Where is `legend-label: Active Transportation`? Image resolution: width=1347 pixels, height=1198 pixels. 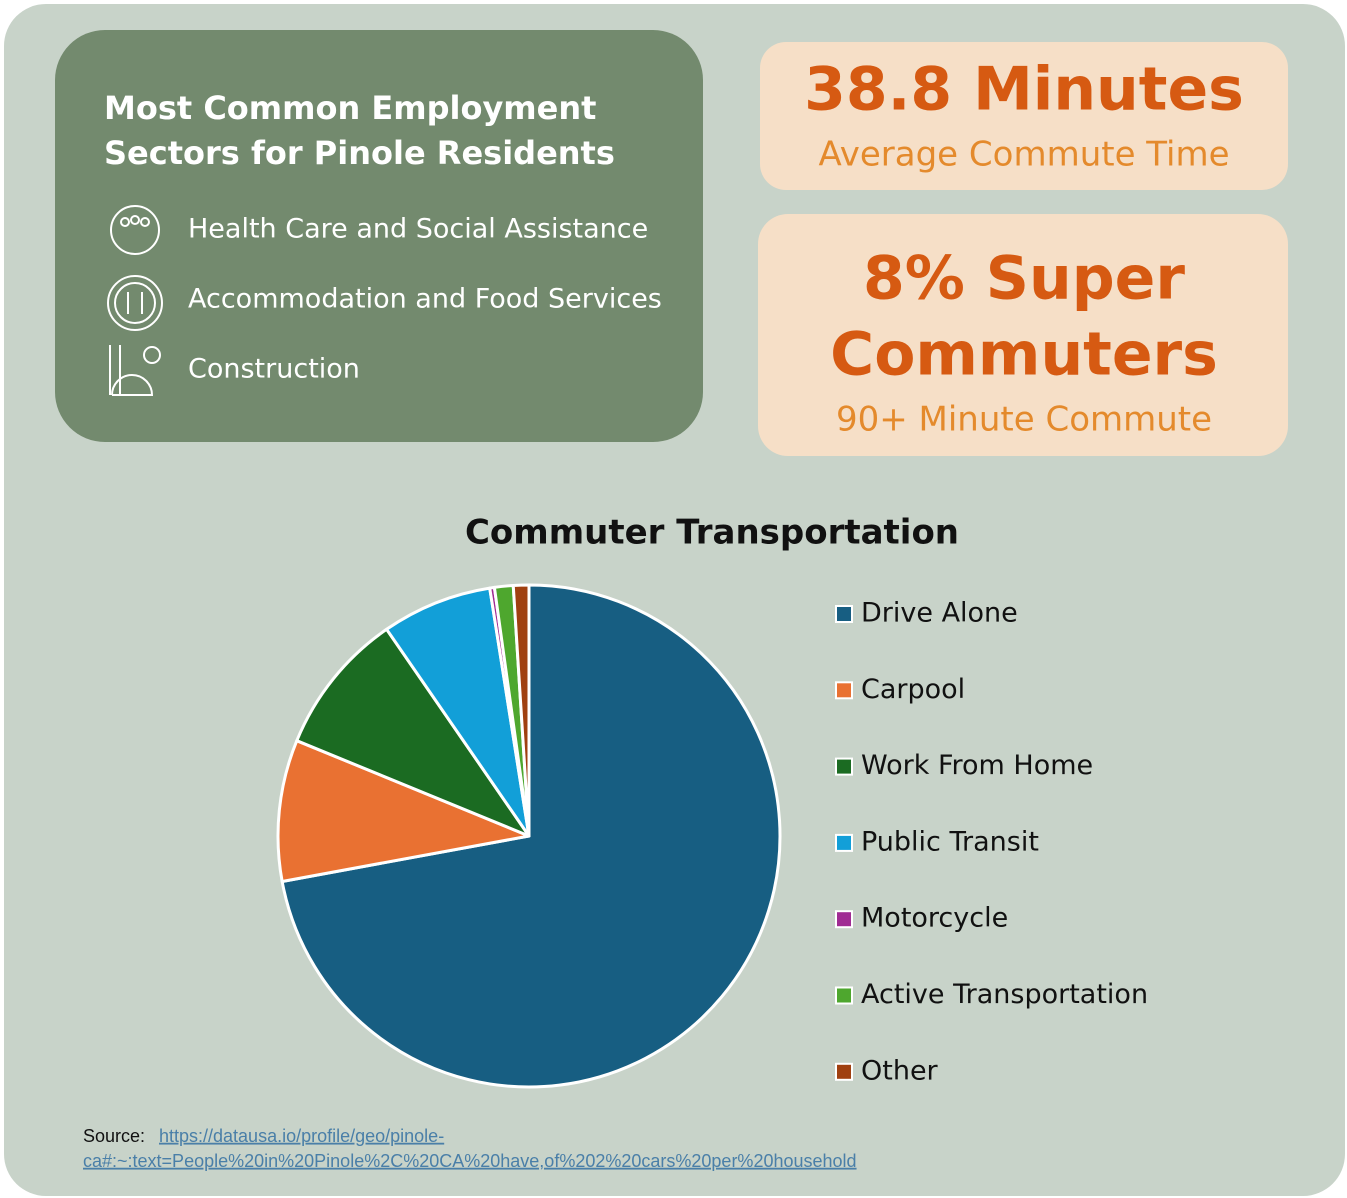
legend-label: Active Transportation is located at coordinates (1004, 994).